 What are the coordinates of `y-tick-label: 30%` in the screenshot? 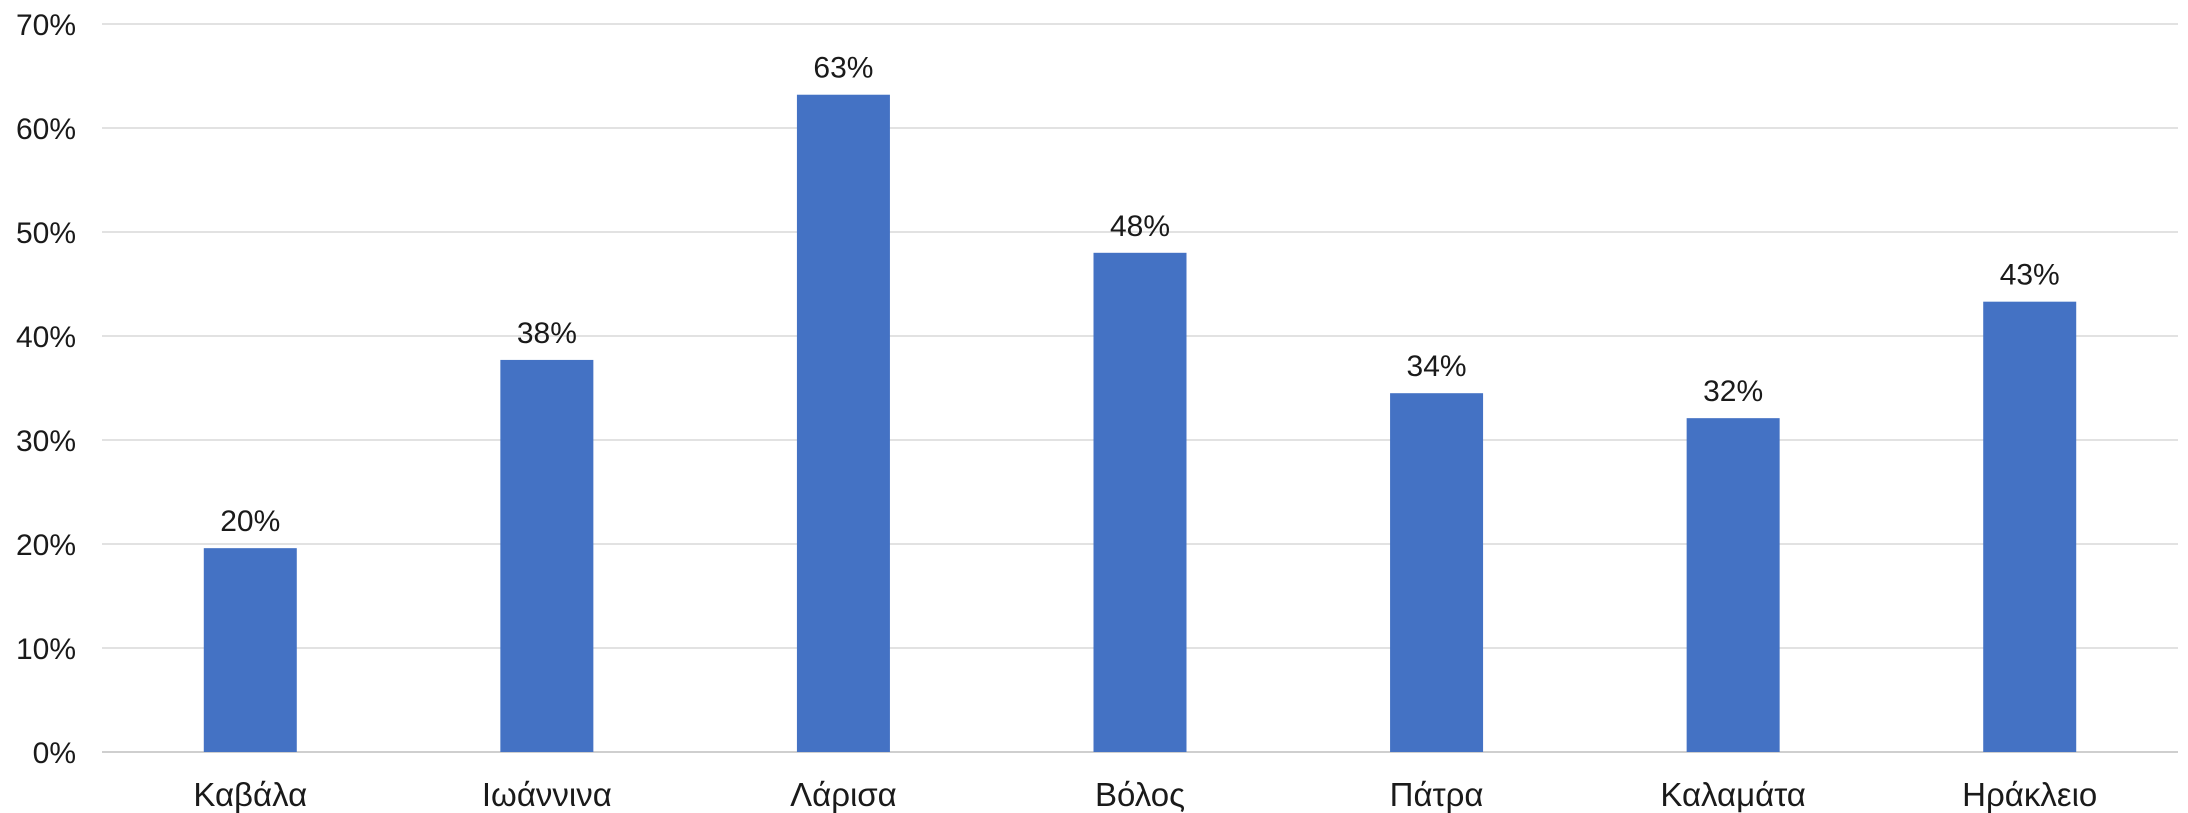 It's located at (46, 441).